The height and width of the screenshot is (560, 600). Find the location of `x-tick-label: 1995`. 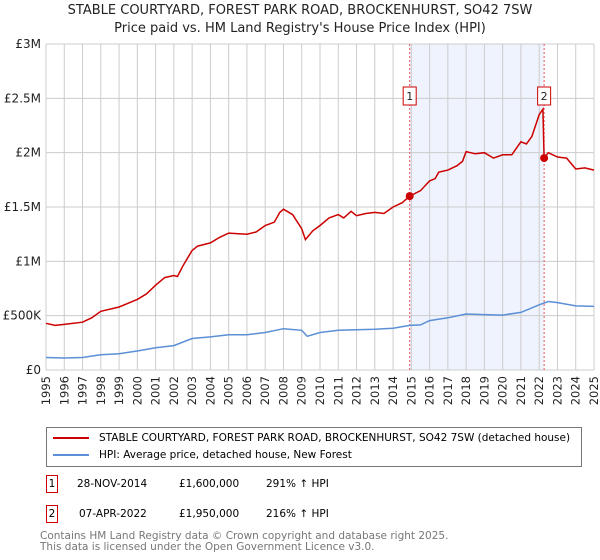

x-tick-label: 1995 is located at coordinates (46, 390).